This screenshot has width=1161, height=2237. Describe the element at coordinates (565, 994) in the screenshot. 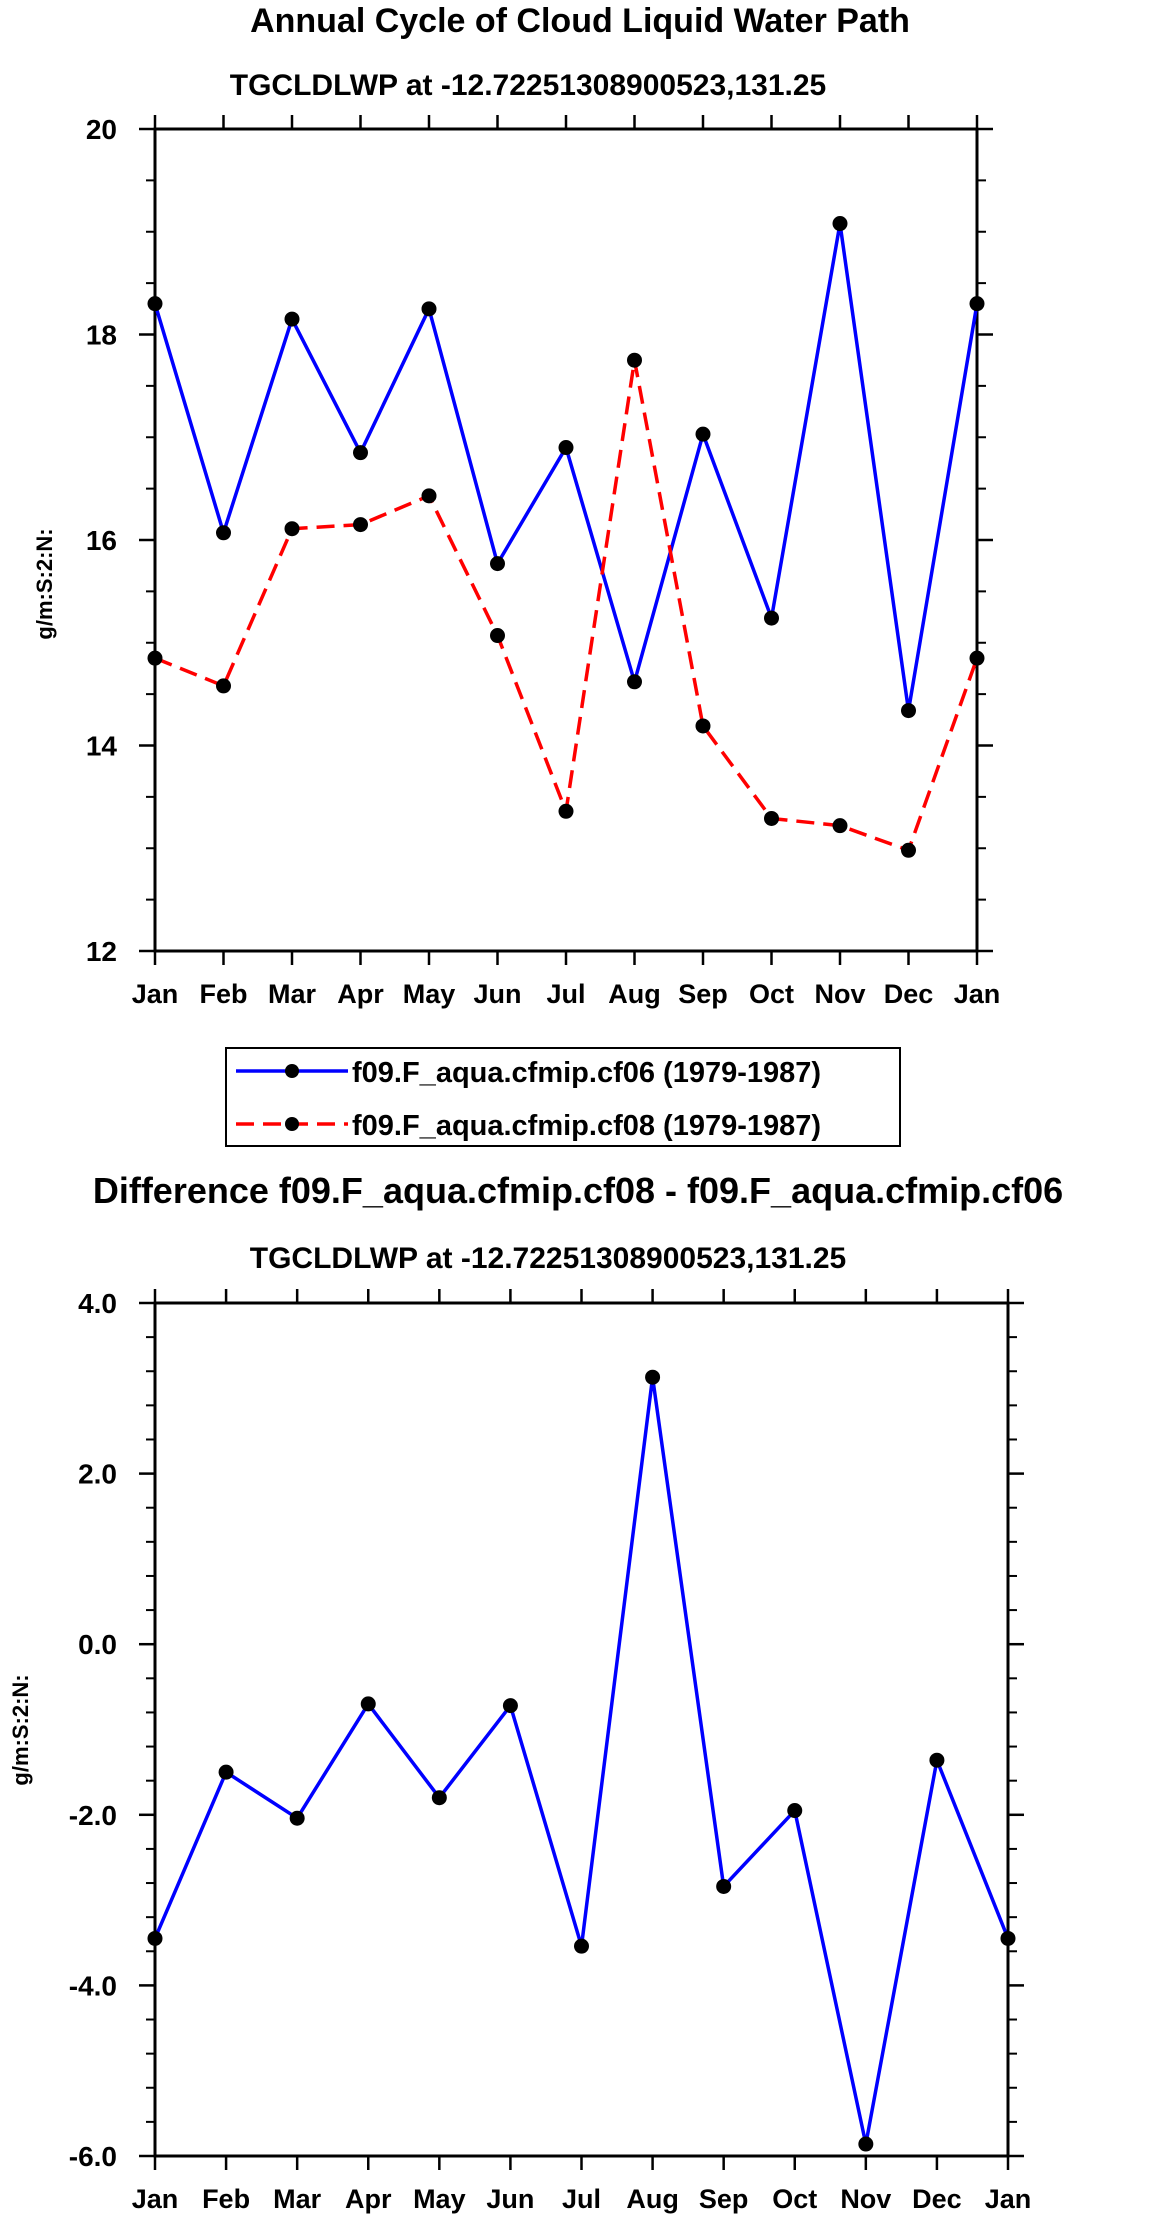

I see `chart1-xtick-label: Jul` at that location.